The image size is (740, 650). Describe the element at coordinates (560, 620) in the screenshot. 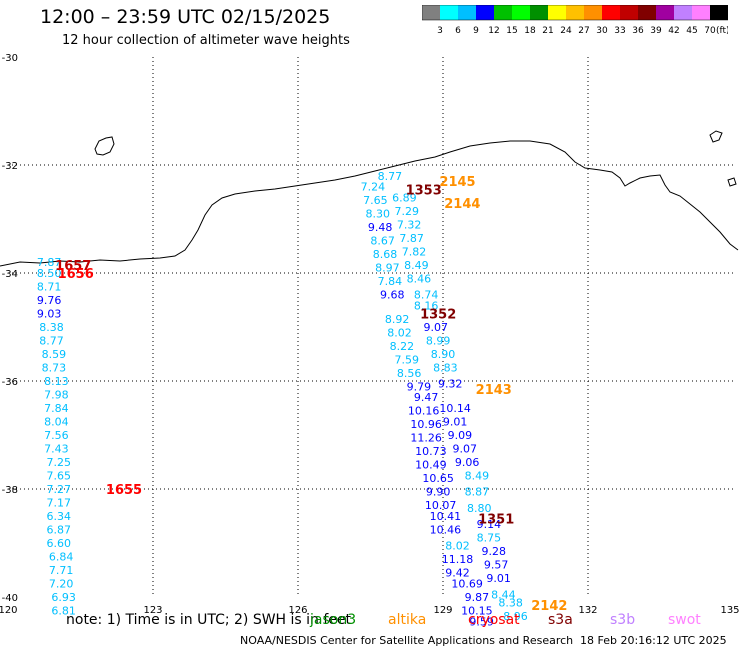

I see `legend-sat-s3a: s3a` at that location.